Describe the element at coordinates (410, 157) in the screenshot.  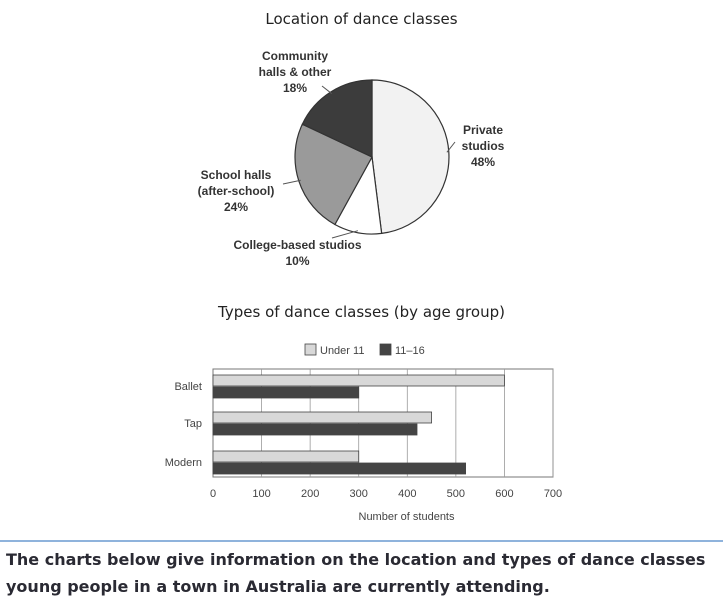
I see `pie-slice-private-studios` at that location.